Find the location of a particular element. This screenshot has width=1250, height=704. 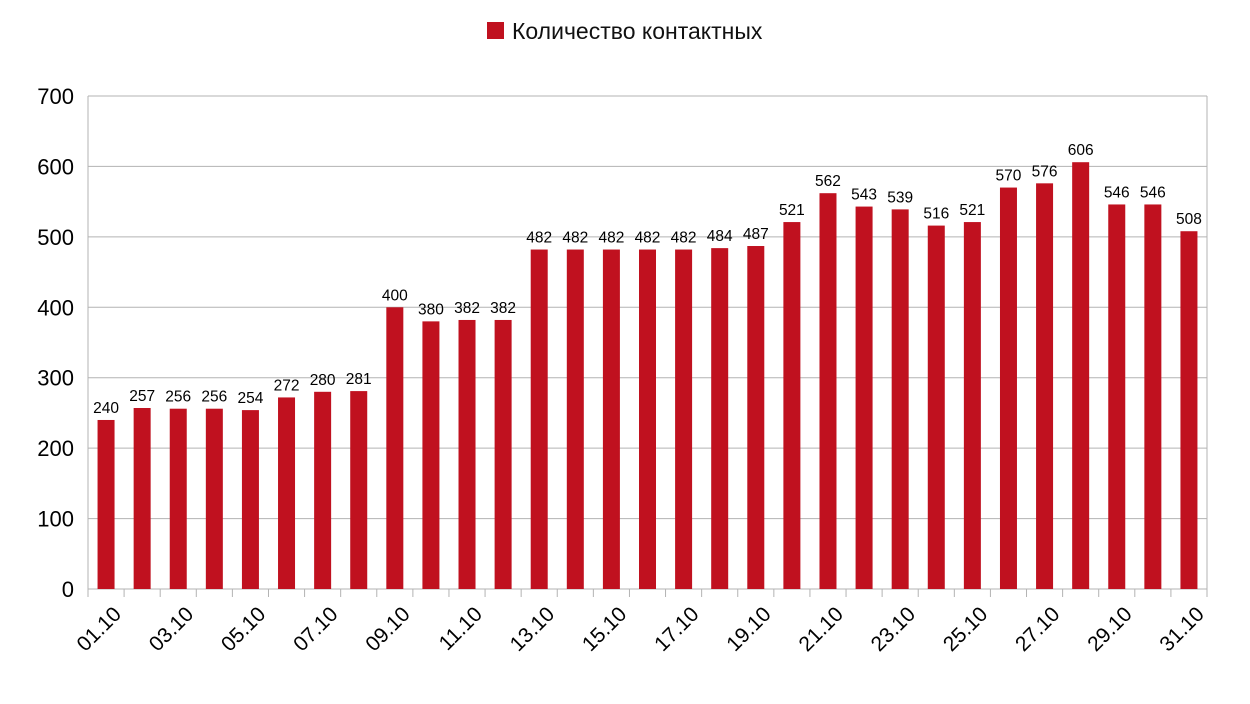

x-tick-label: 11.10 is located at coordinates (461, 629).